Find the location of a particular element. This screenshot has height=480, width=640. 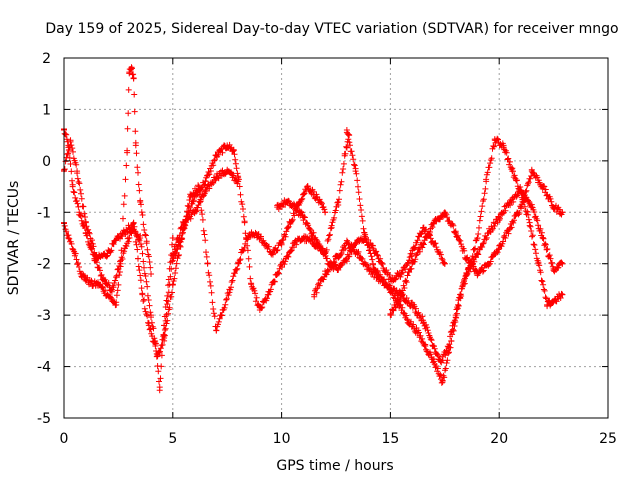

y-tick-label: 2 is located at coordinates (46, 59).